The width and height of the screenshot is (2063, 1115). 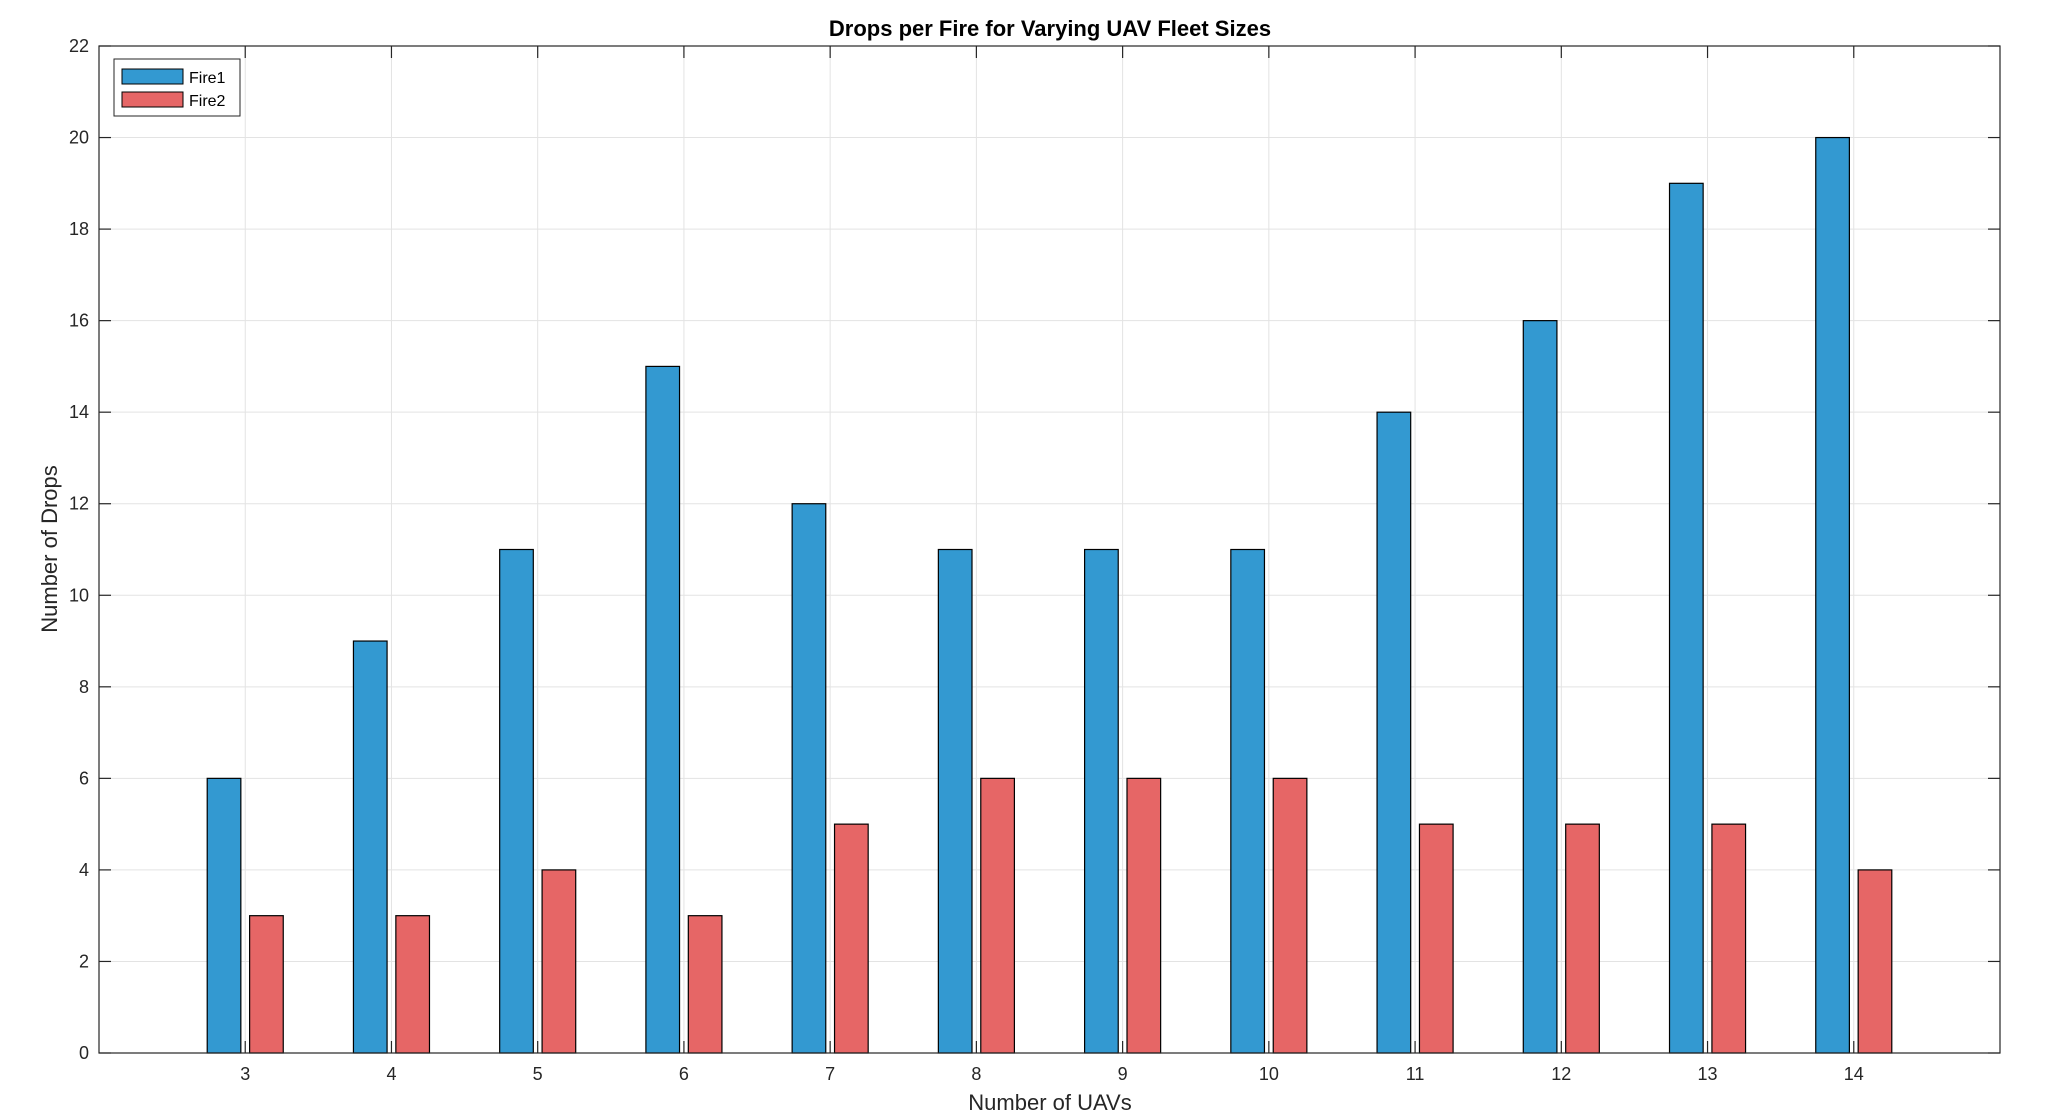 What do you see at coordinates (79, 504) in the screenshot?
I see `y-tick-label: 12` at bounding box center [79, 504].